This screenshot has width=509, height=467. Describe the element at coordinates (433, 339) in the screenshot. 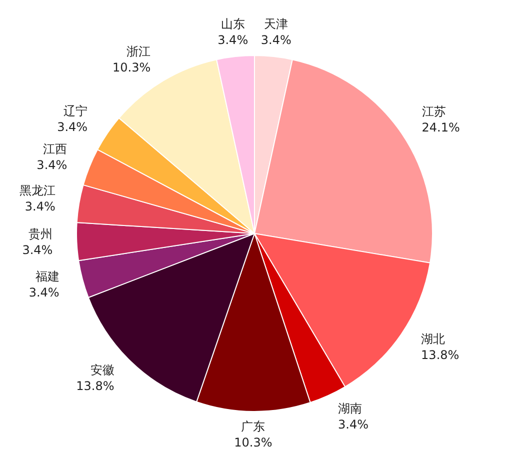

I see `slice-label: 湖北` at that location.